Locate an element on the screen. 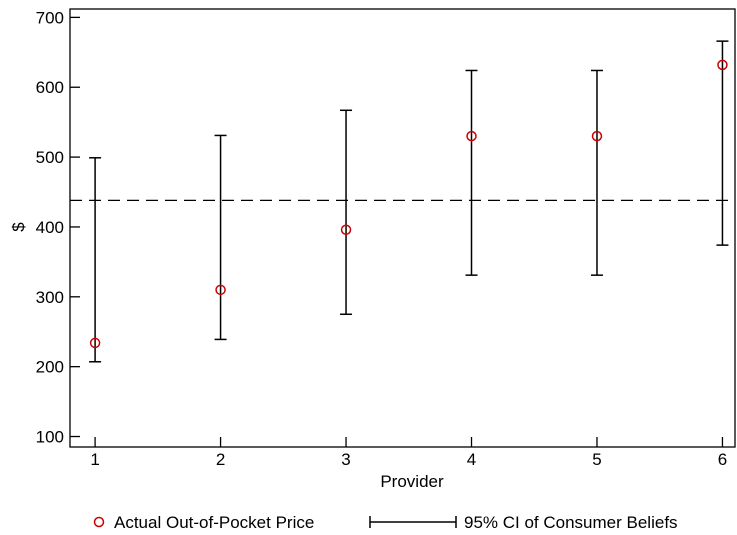 This screenshot has width=737, height=535. legend-label-points: Actual Out-of-Pocket Price is located at coordinates (214, 522).